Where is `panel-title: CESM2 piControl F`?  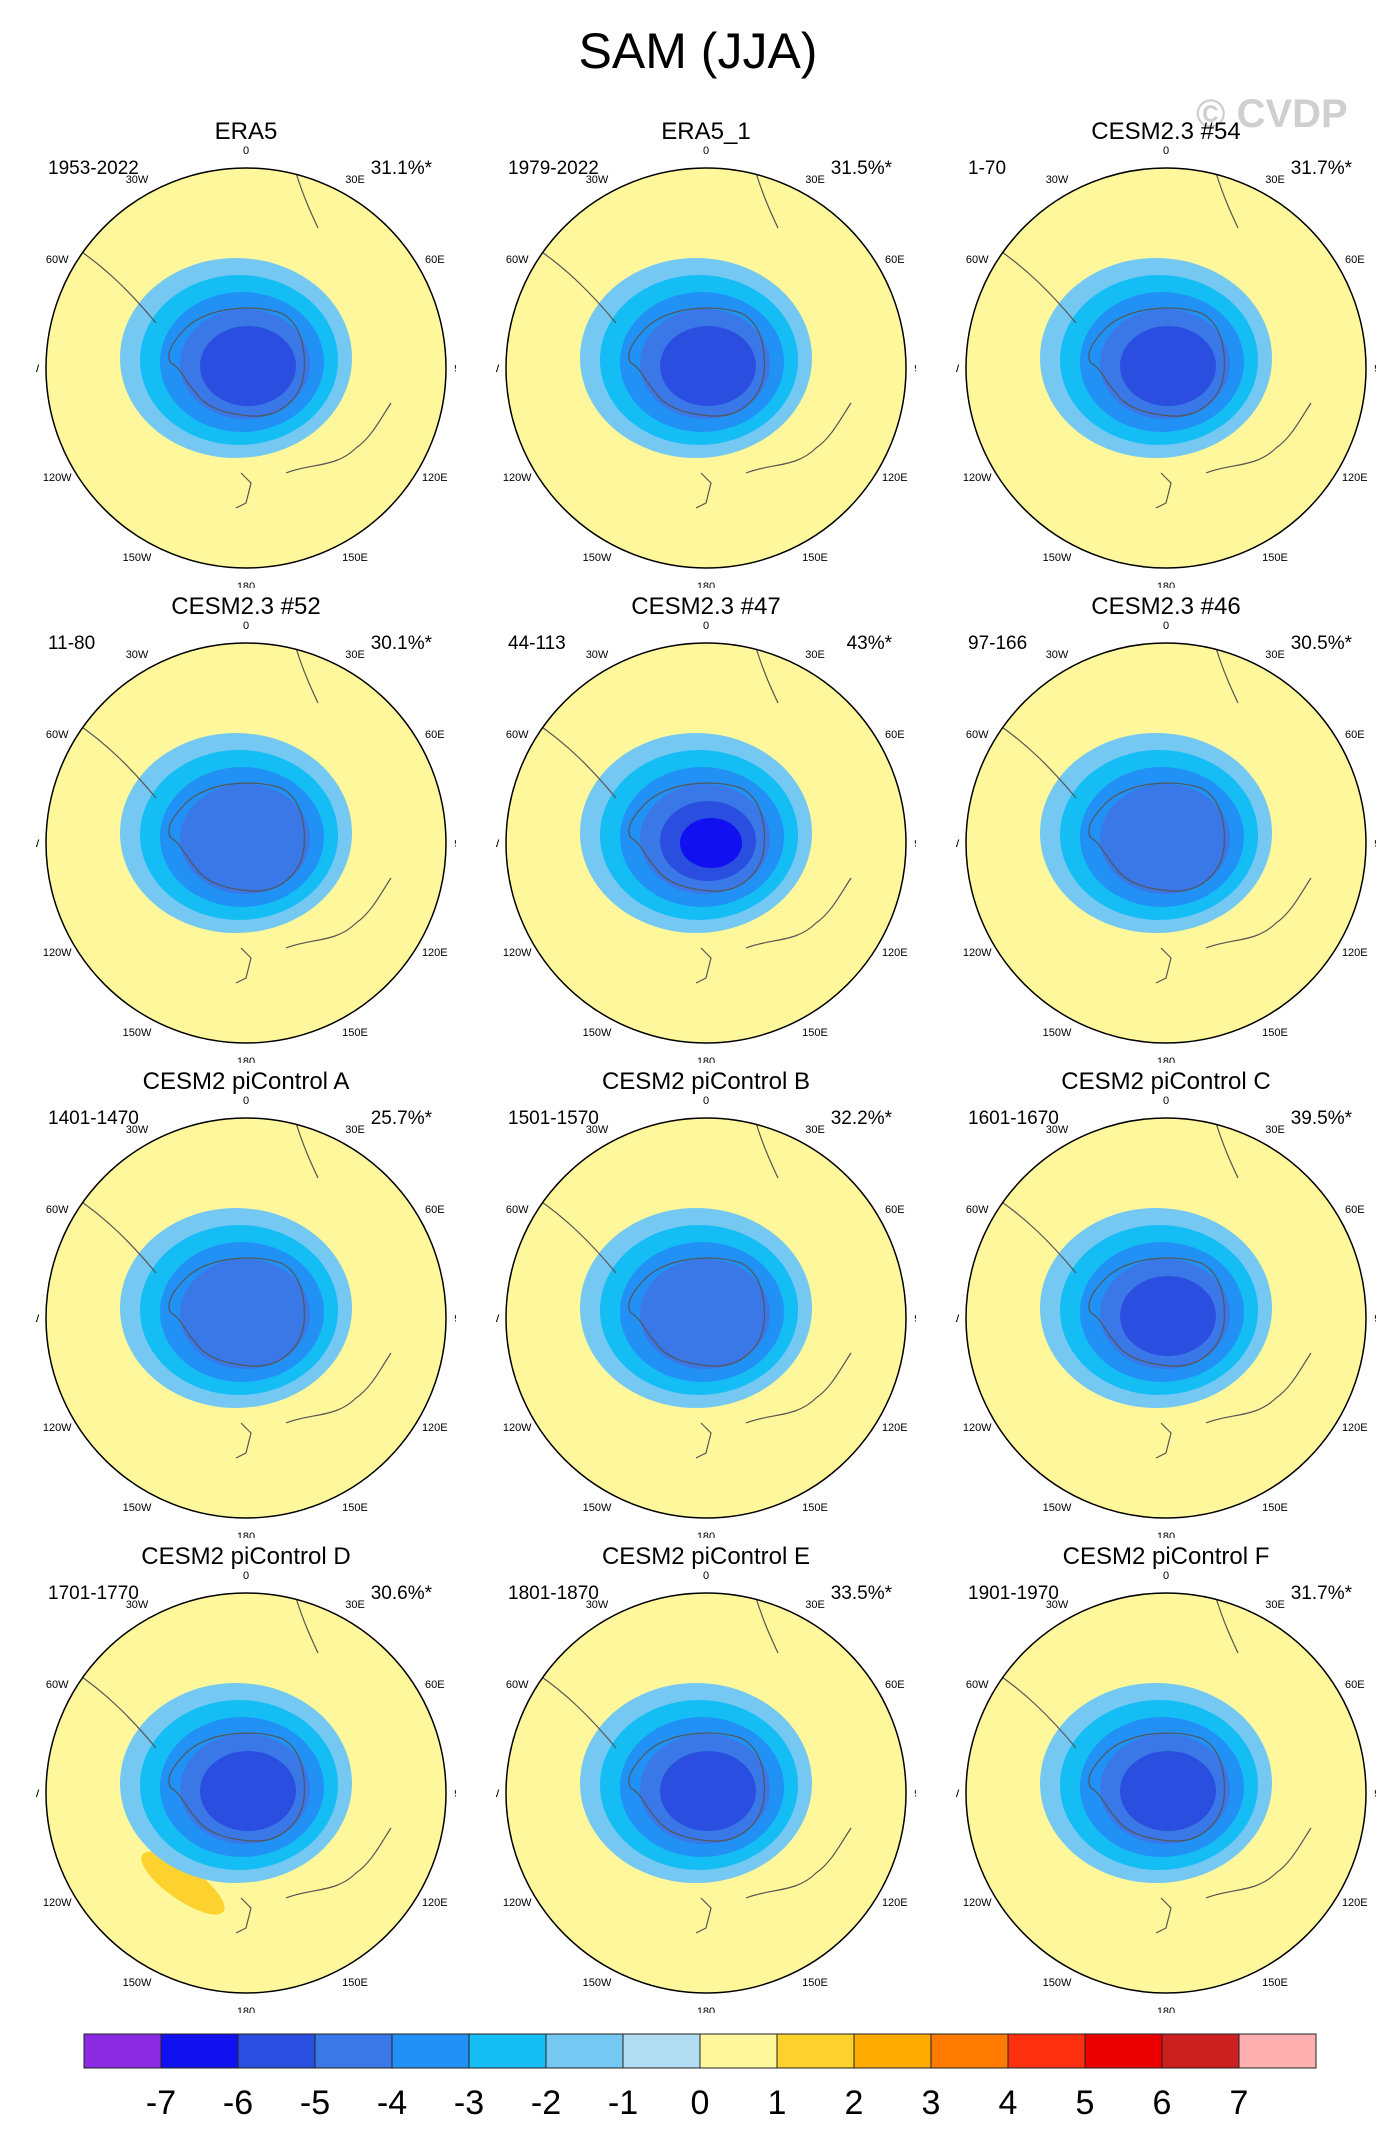 panel-title: CESM2 piControl F is located at coordinates (1166, 1556).